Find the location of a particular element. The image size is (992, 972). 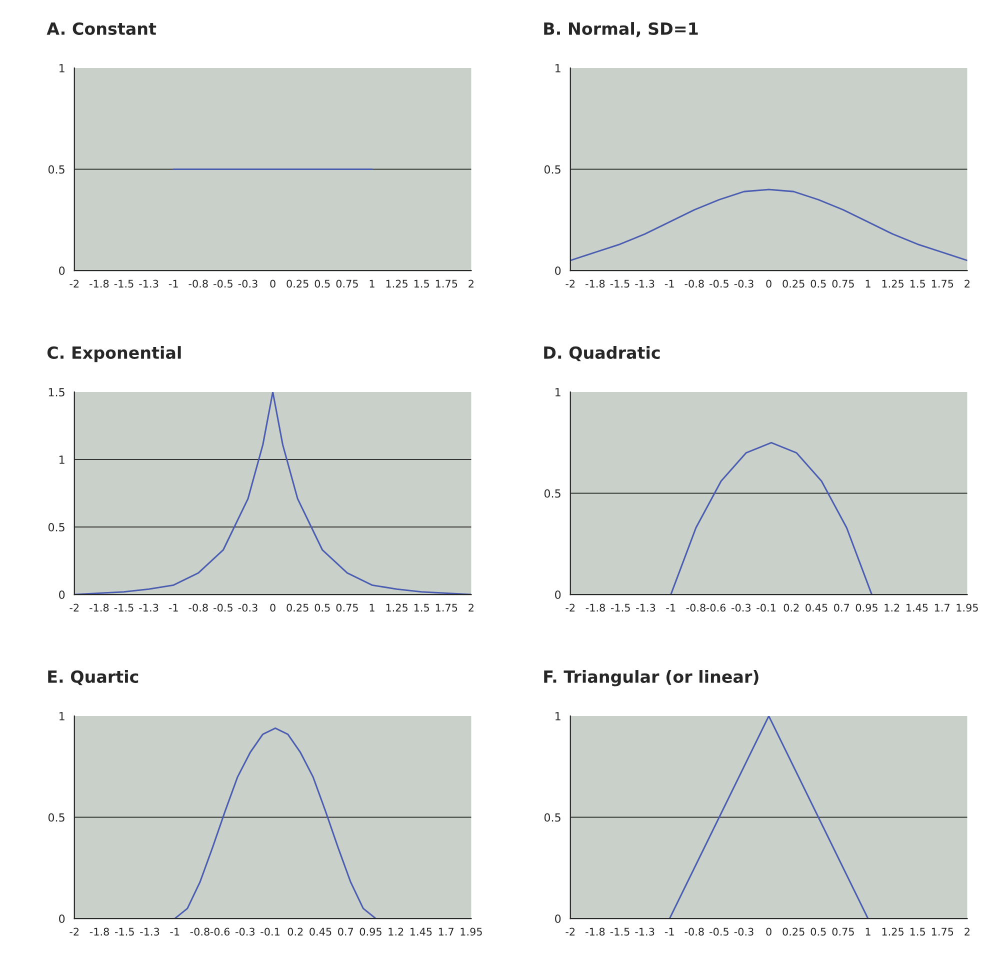

x-tick-label: 1.2 is located at coordinates (892, 608).